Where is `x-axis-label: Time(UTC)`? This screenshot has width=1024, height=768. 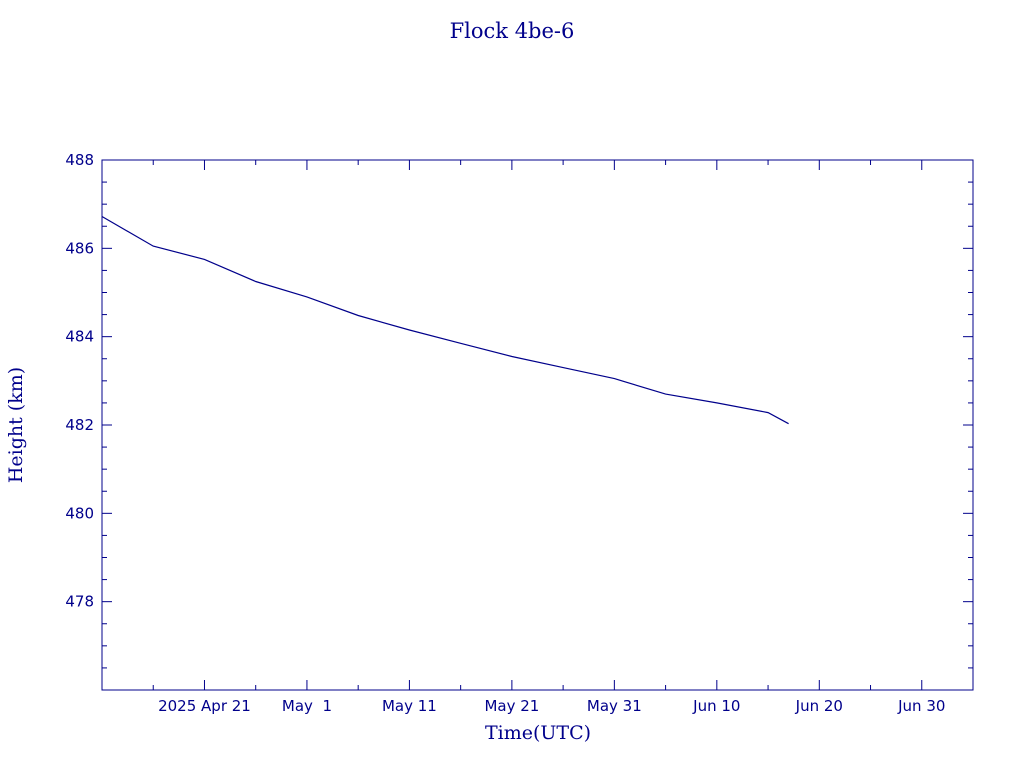
x-axis-label: Time(UTC) is located at coordinates (538, 733).